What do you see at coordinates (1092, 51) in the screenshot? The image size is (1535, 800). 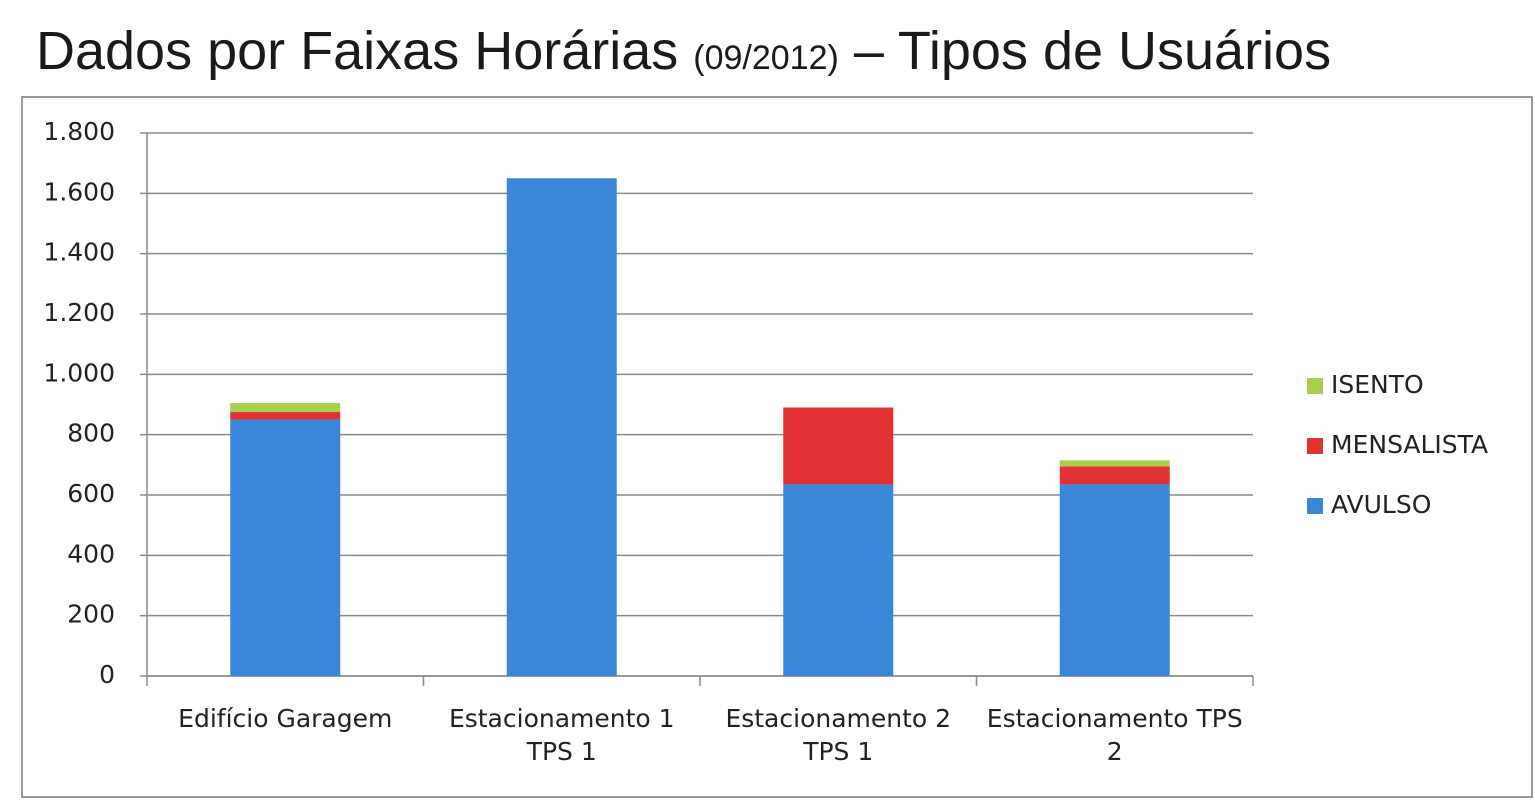 I see `title-rest: – Tipos de Usuários` at bounding box center [1092, 51].